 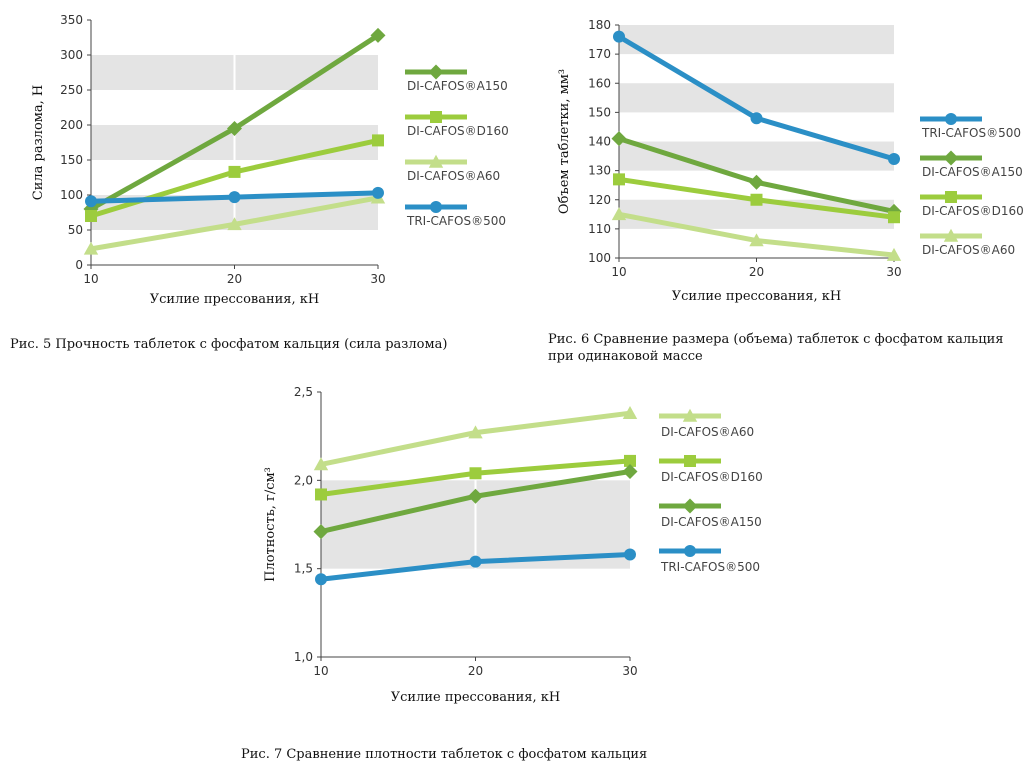 I want to click on fig5-y-tick-label: 100, so click(x=71, y=195).